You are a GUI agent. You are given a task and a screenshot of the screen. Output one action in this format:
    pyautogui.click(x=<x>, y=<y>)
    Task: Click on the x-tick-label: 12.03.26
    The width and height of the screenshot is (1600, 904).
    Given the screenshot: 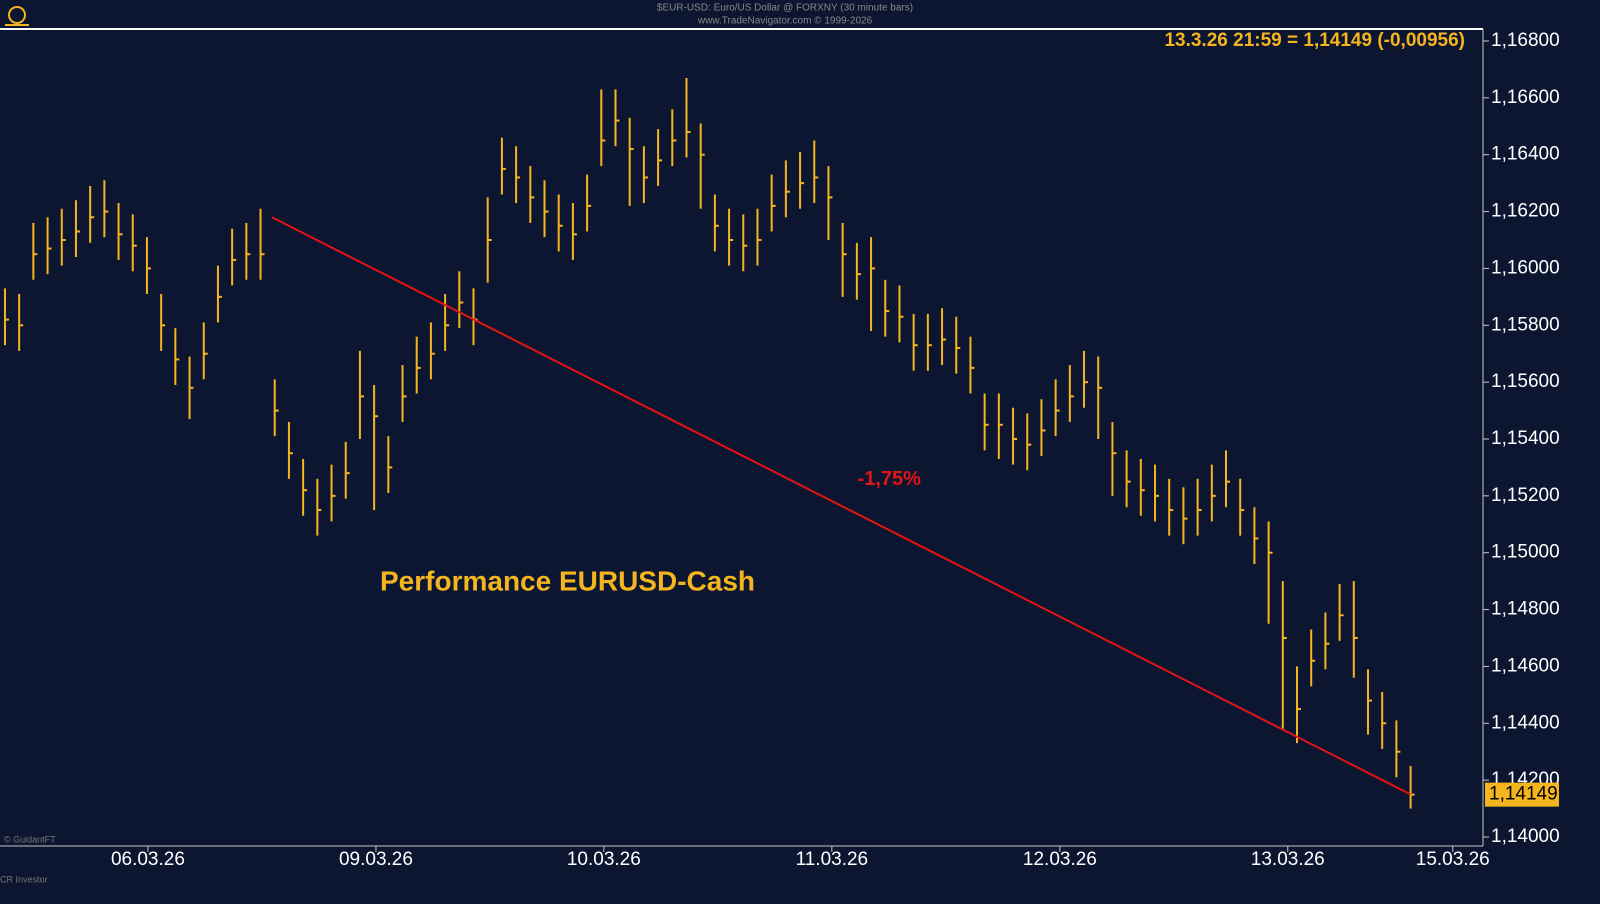 What is the action you would take?
    pyautogui.click(x=1060, y=859)
    